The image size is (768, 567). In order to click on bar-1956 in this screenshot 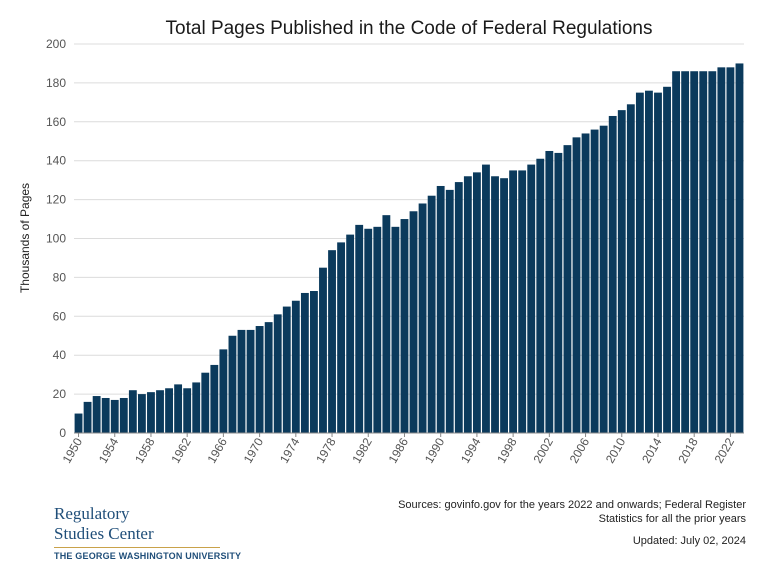, I will do `click(132, 411)`.